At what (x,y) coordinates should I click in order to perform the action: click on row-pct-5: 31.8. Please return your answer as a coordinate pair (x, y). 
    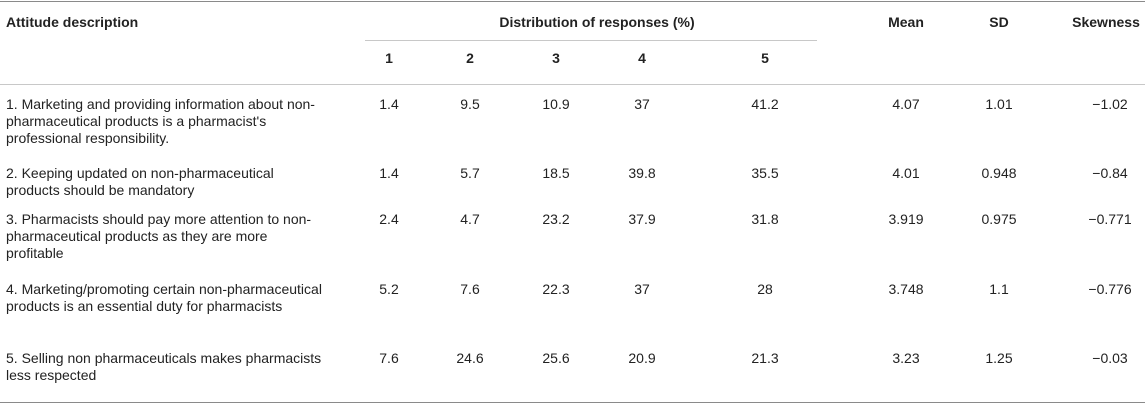
    Looking at the image, I should click on (765, 219).